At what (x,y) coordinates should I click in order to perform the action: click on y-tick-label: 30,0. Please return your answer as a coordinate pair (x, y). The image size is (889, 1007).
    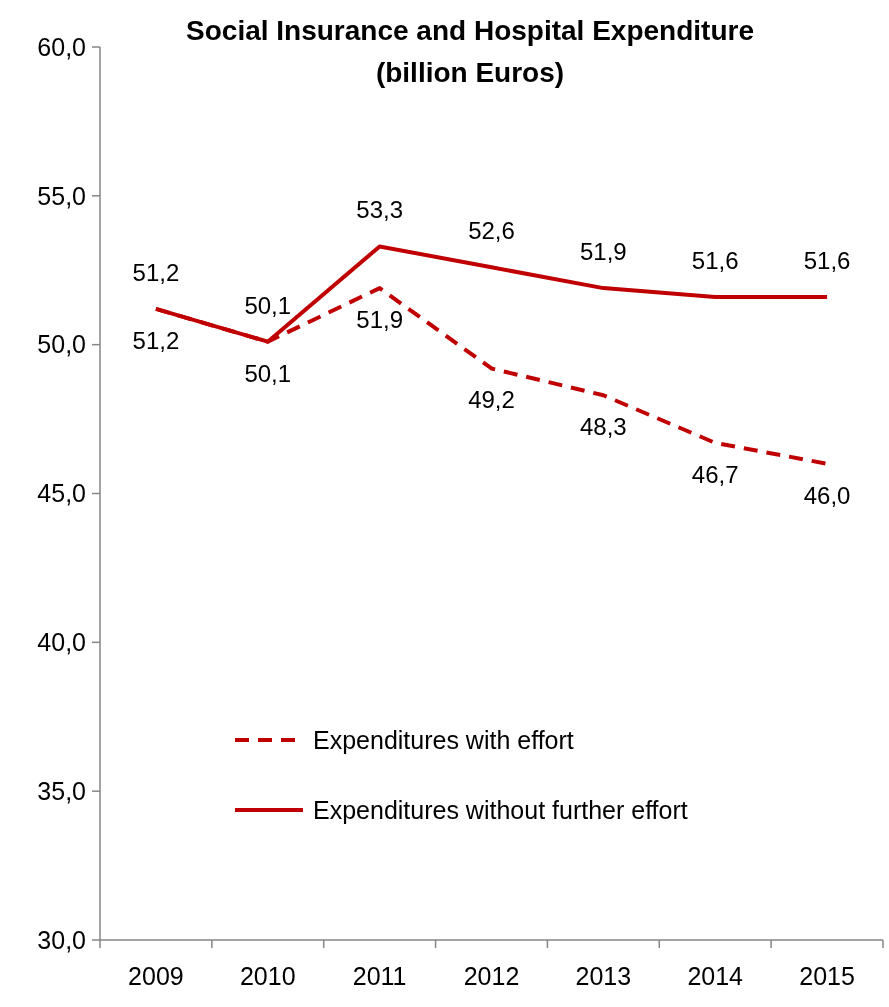
    Looking at the image, I should click on (61, 939).